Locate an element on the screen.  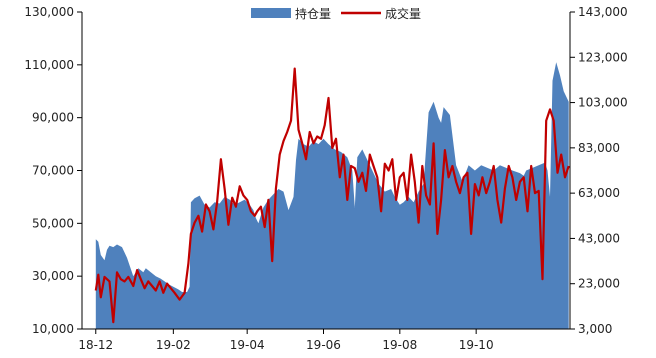
x-tick-label: 18-12 is located at coordinates (95, 345).